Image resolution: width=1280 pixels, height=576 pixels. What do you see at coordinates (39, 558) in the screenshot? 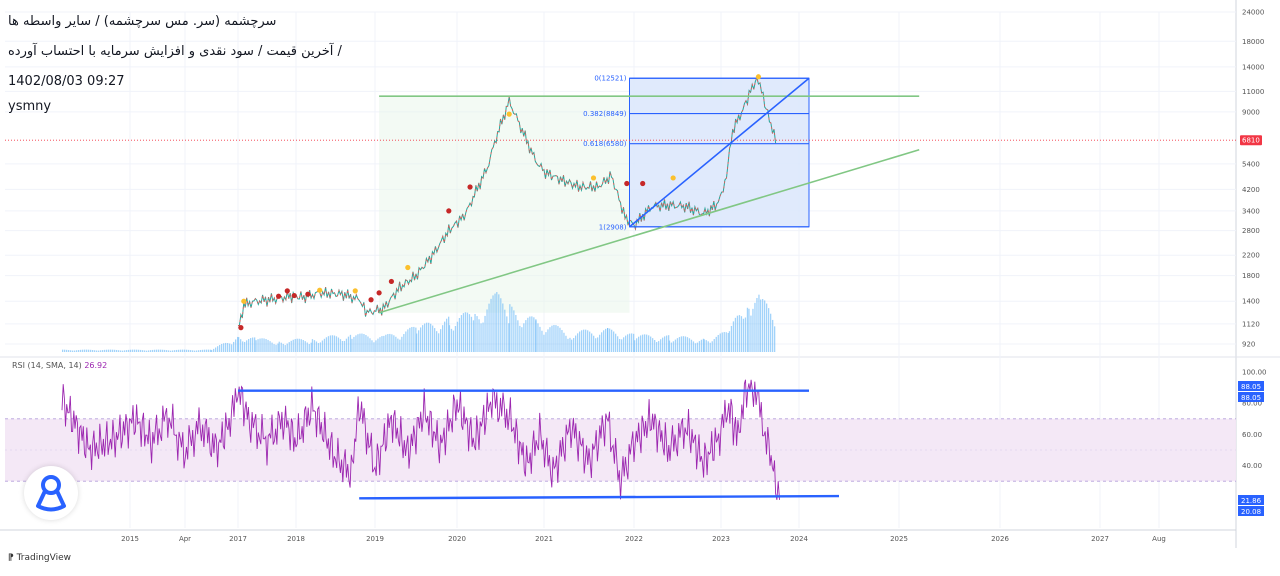
I see `tradingview-branding: ⁋ TradingView` at bounding box center [39, 558].